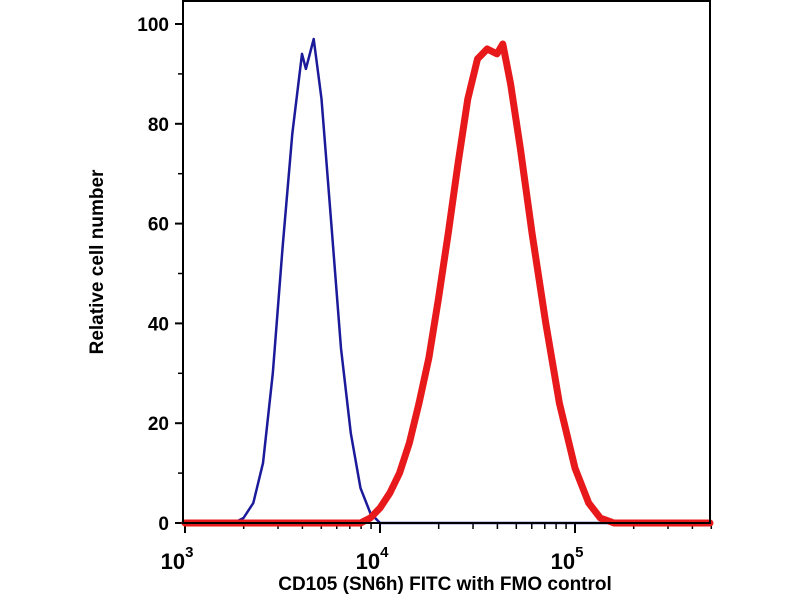  I want to click on x-tick-label: 10⁵, so click(567, 559).